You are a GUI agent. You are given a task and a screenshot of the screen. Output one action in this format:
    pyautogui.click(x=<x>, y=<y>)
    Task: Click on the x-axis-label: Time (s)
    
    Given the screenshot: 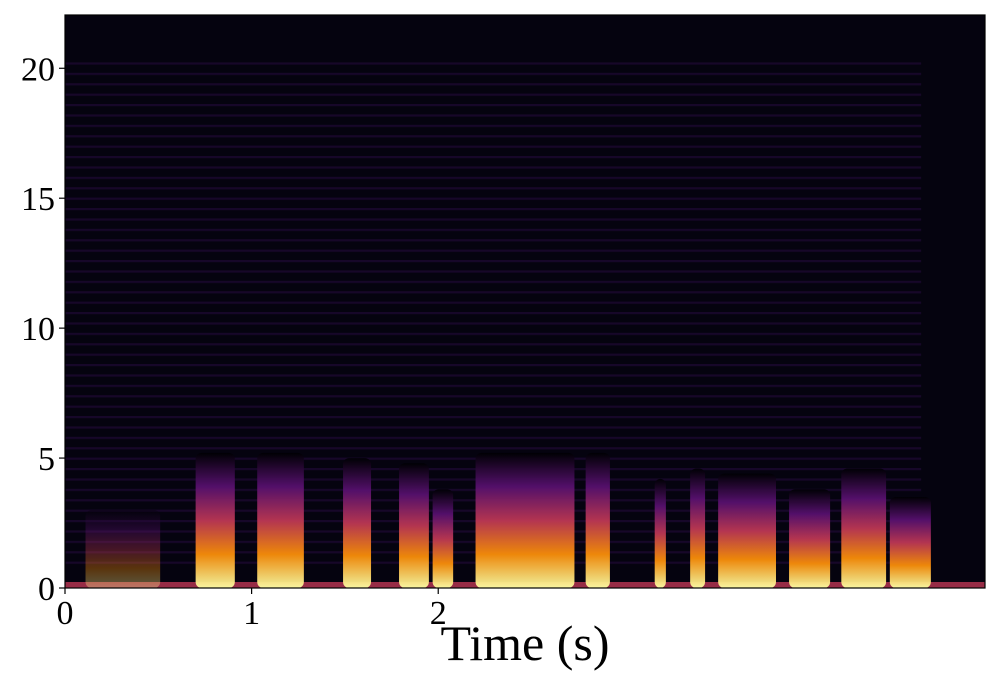 What is the action you would take?
    pyautogui.click(x=524, y=643)
    